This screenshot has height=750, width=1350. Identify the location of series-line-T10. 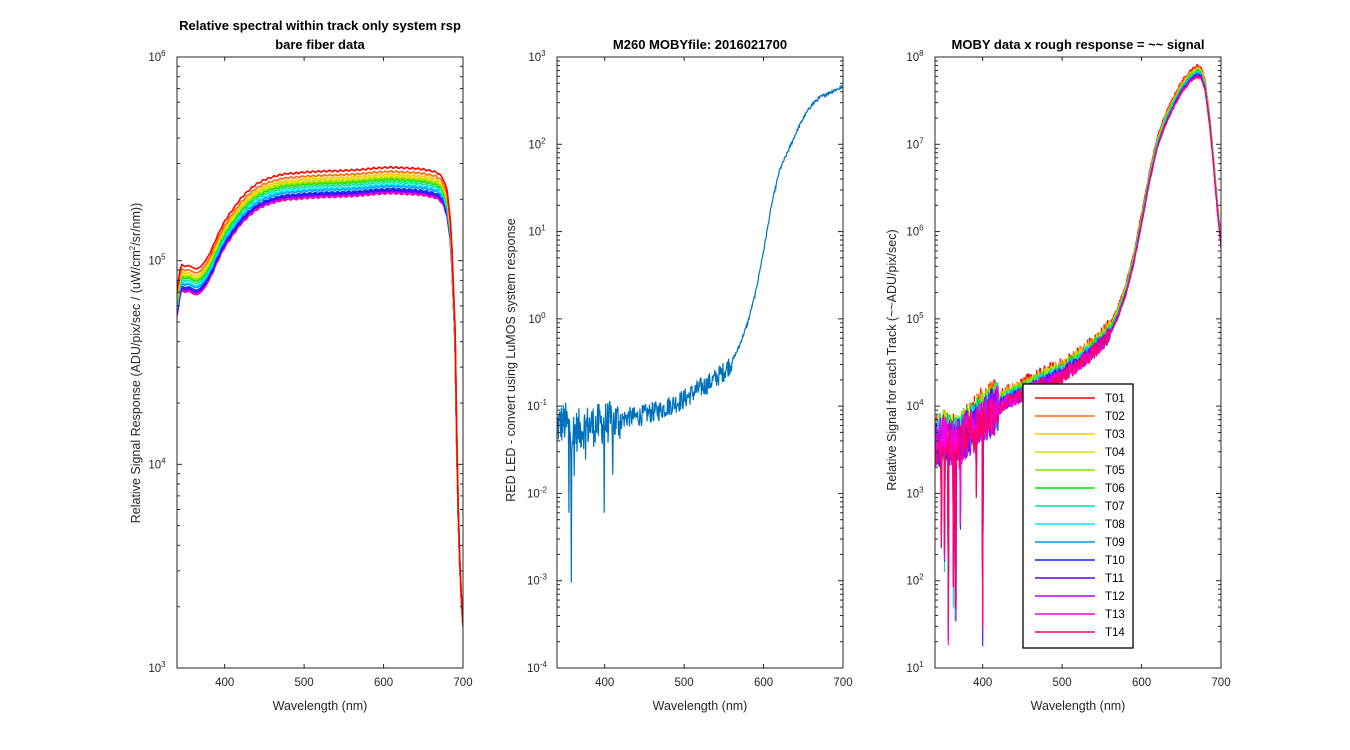
(320, 407).